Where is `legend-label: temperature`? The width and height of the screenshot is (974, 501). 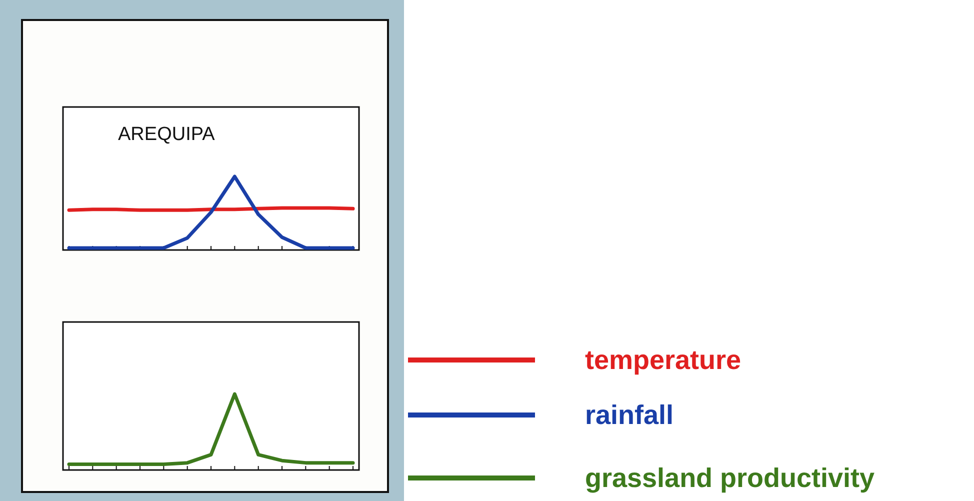 legend-label: temperature is located at coordinates (663, 360).